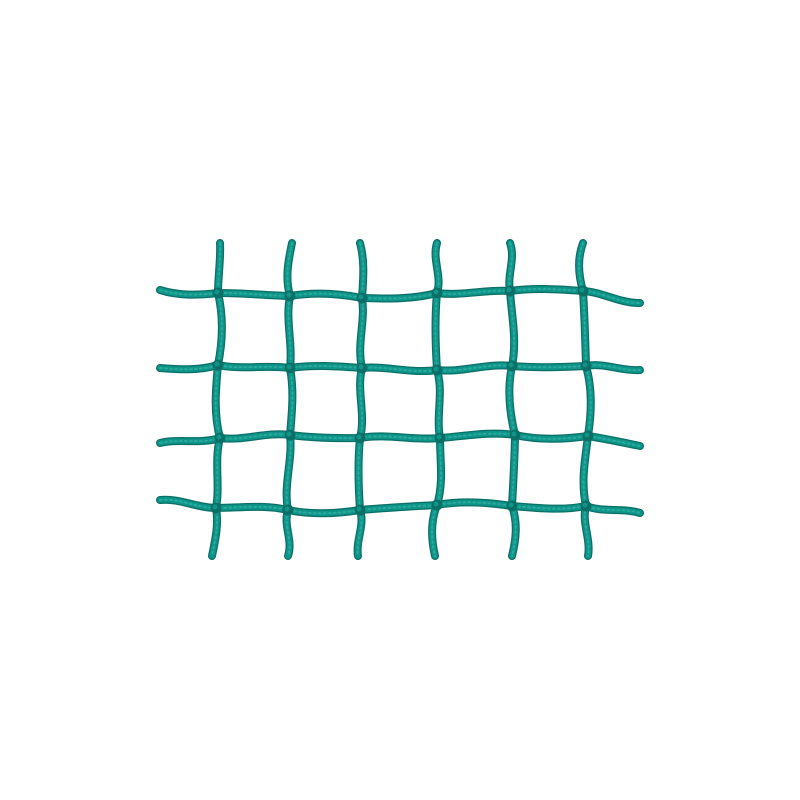  Describe the element at coordinates (400, 506) in the screenshot. I see `horizontal-cord-4-twist` at that location.